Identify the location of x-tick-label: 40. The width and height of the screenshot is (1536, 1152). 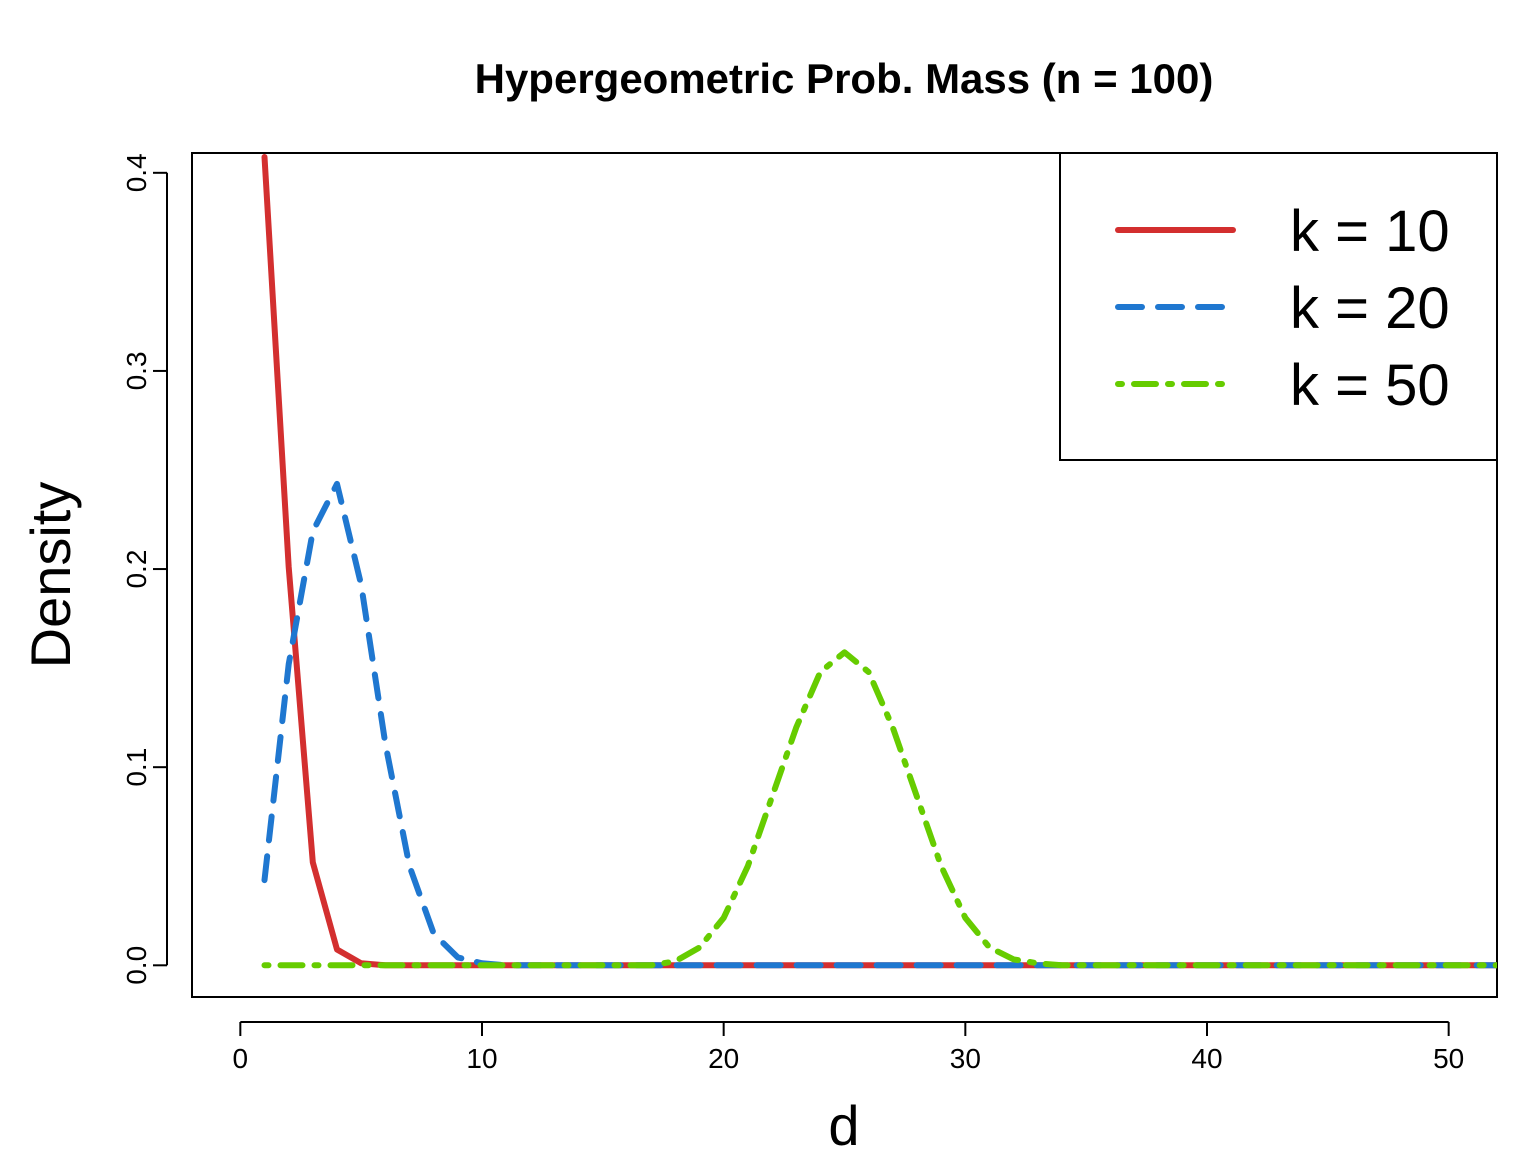
(1206, 1058).